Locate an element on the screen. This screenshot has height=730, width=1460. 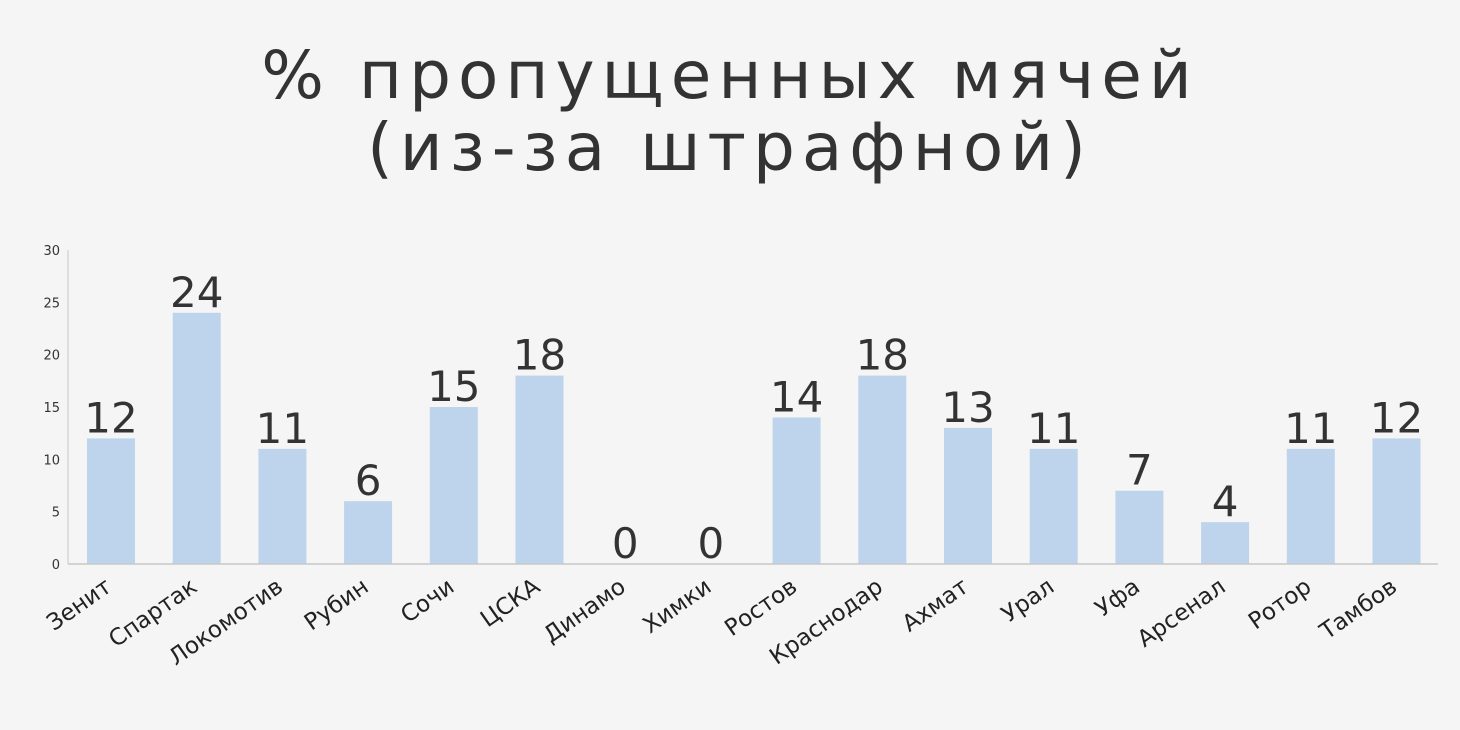
category-label: Сочи is located at coordinates (427, 601).